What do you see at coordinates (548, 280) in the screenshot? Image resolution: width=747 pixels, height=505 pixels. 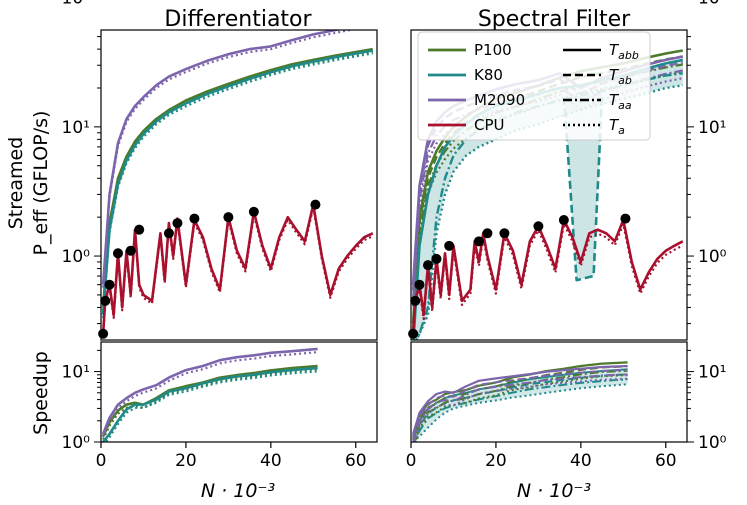 I see `sf-cpu-a-line` at bounding box center [548, 280].